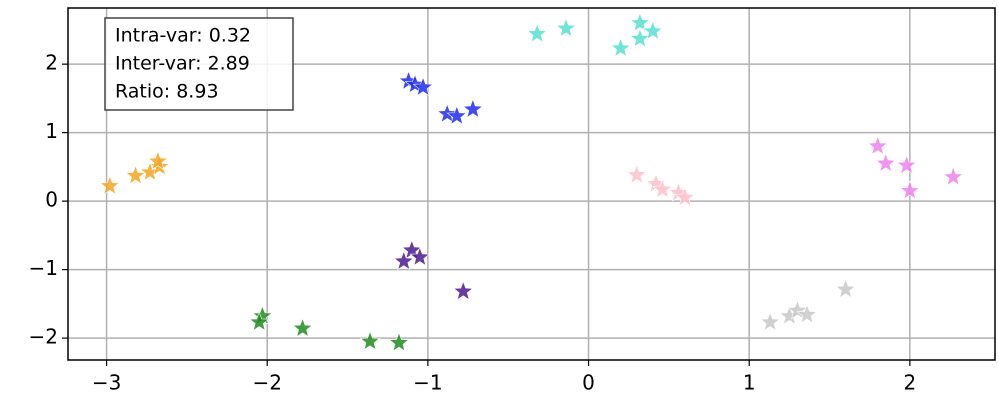  I want to click on x-tick-label: −2, so click(266, 383).